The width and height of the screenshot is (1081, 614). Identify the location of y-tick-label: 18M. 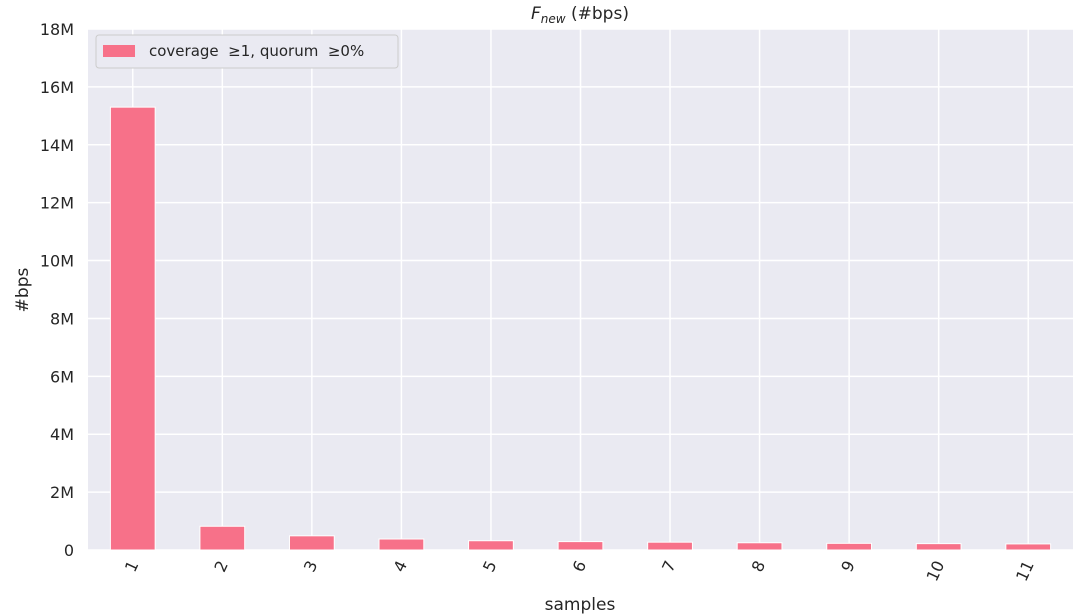
(57, 29).